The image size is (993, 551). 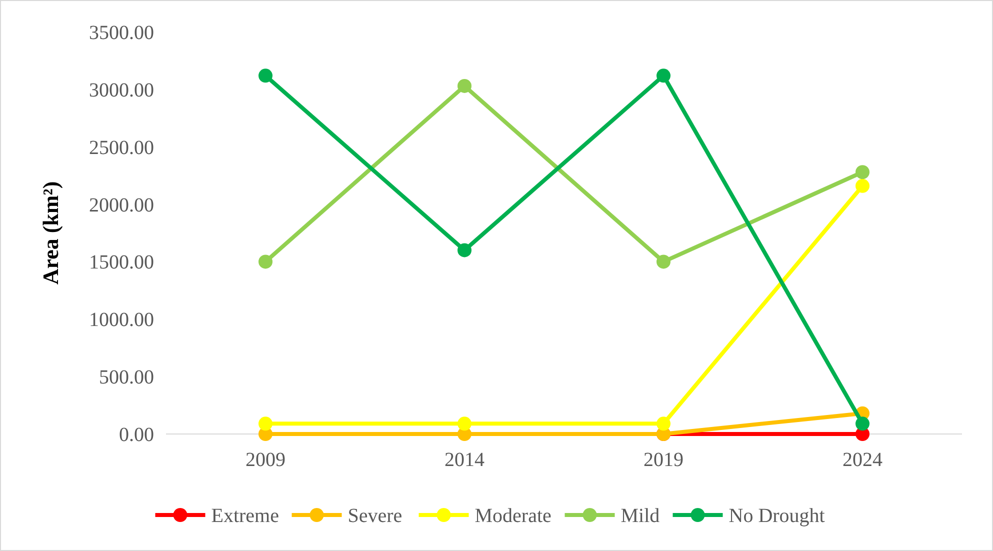 I want to click on legend-label: Severe, so click(x=375, y=516).